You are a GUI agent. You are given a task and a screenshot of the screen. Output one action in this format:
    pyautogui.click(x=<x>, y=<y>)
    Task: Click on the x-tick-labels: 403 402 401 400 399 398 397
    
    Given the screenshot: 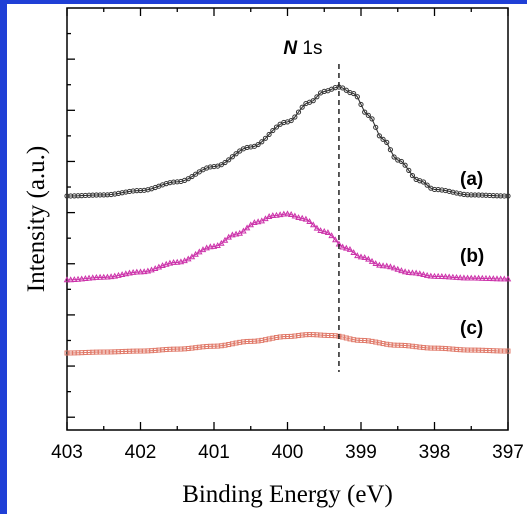 What is the action you would take?
    pyautogui.click(x=287, y=452)
    